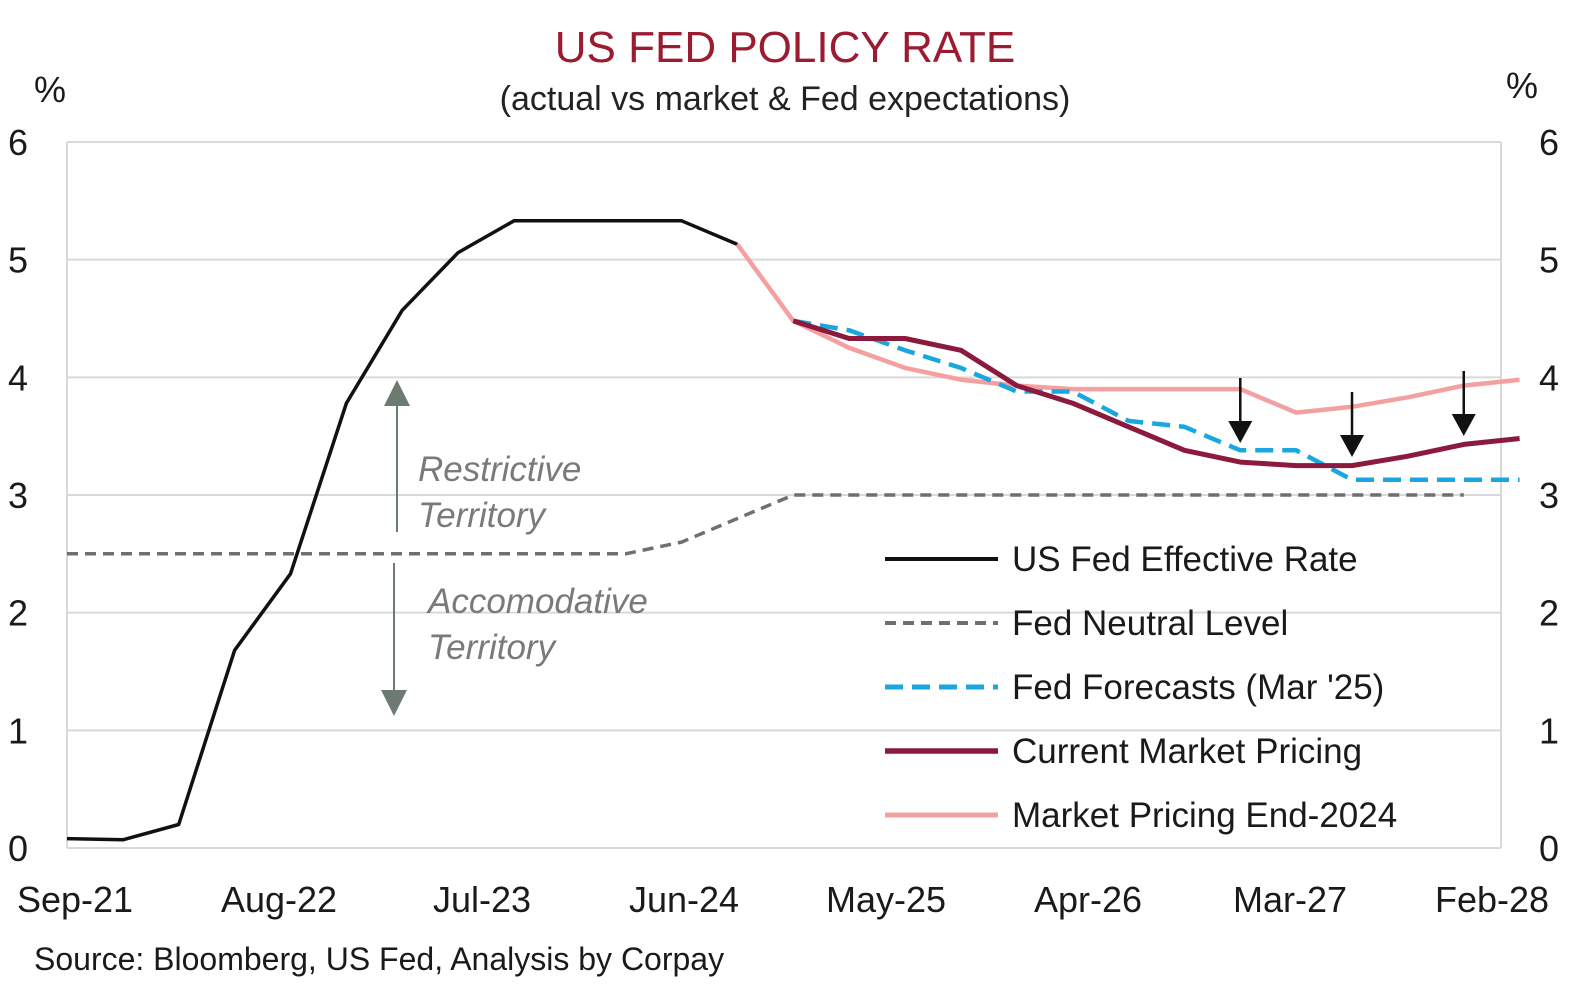 This screenshot has width=1581, height=1000. I want to click on y-tick-label-left: 4, so click(18, 377).